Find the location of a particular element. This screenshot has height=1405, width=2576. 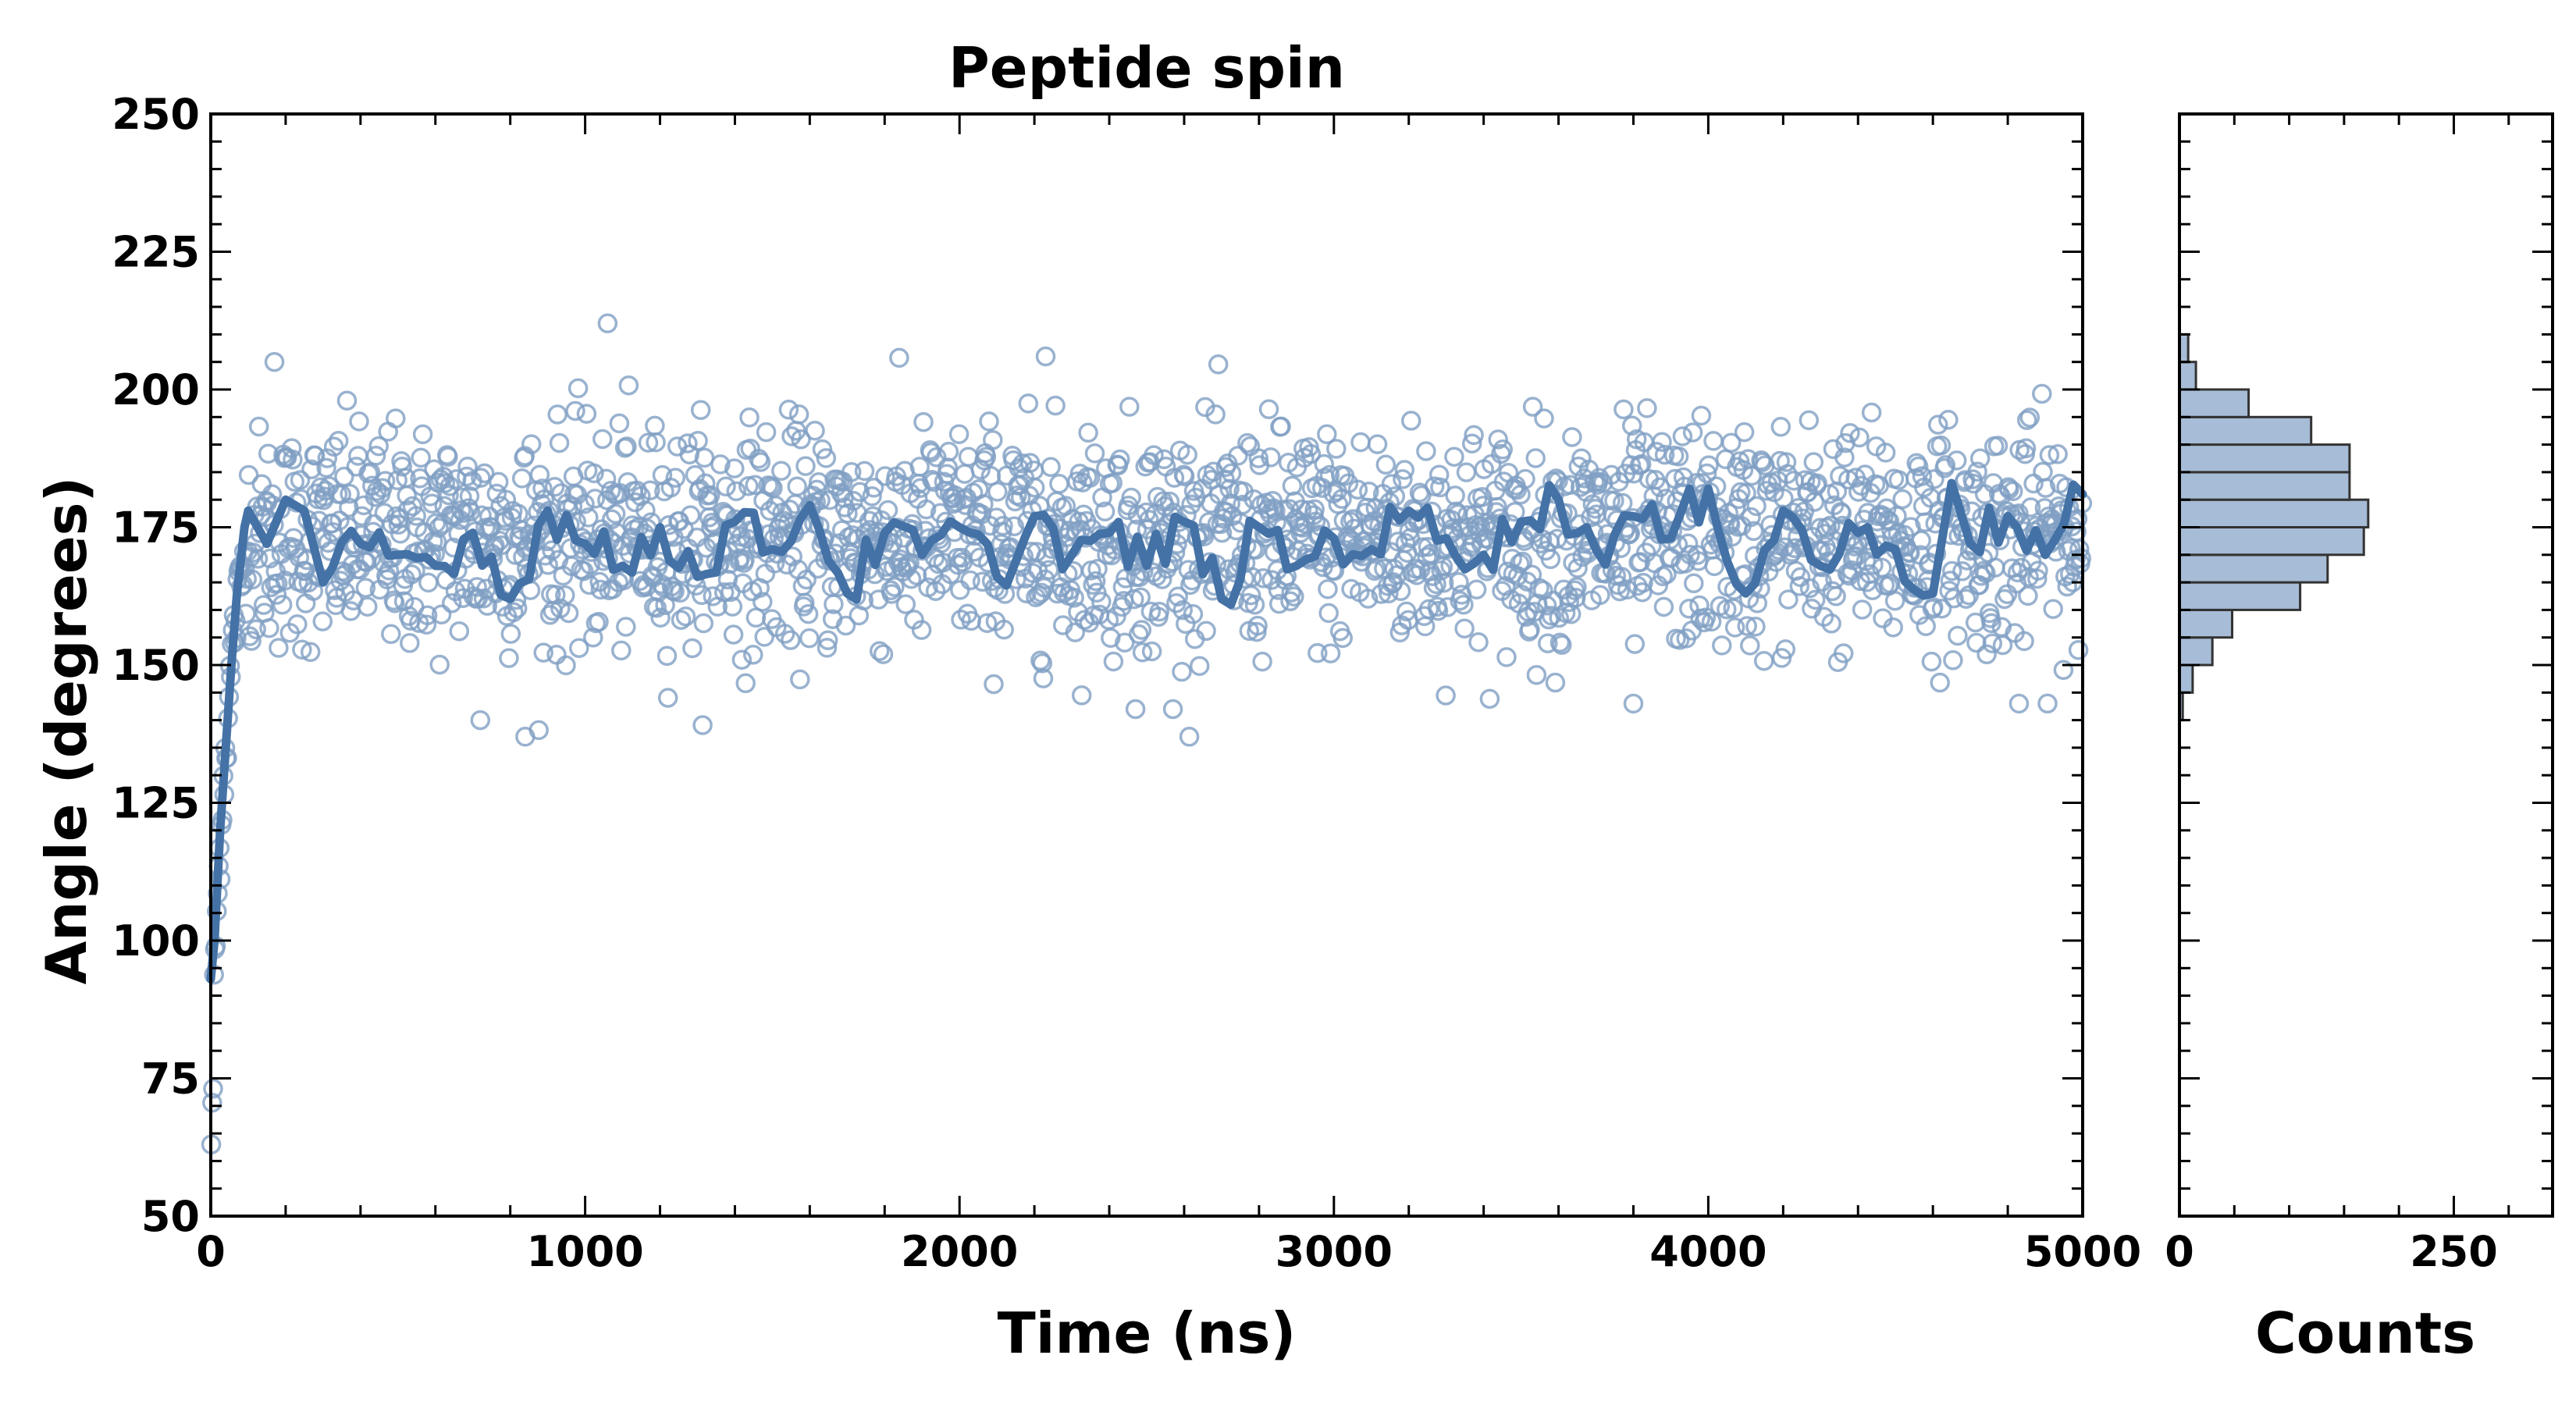

x-tick-label: 1000 is located at coordinates (584, 1251).